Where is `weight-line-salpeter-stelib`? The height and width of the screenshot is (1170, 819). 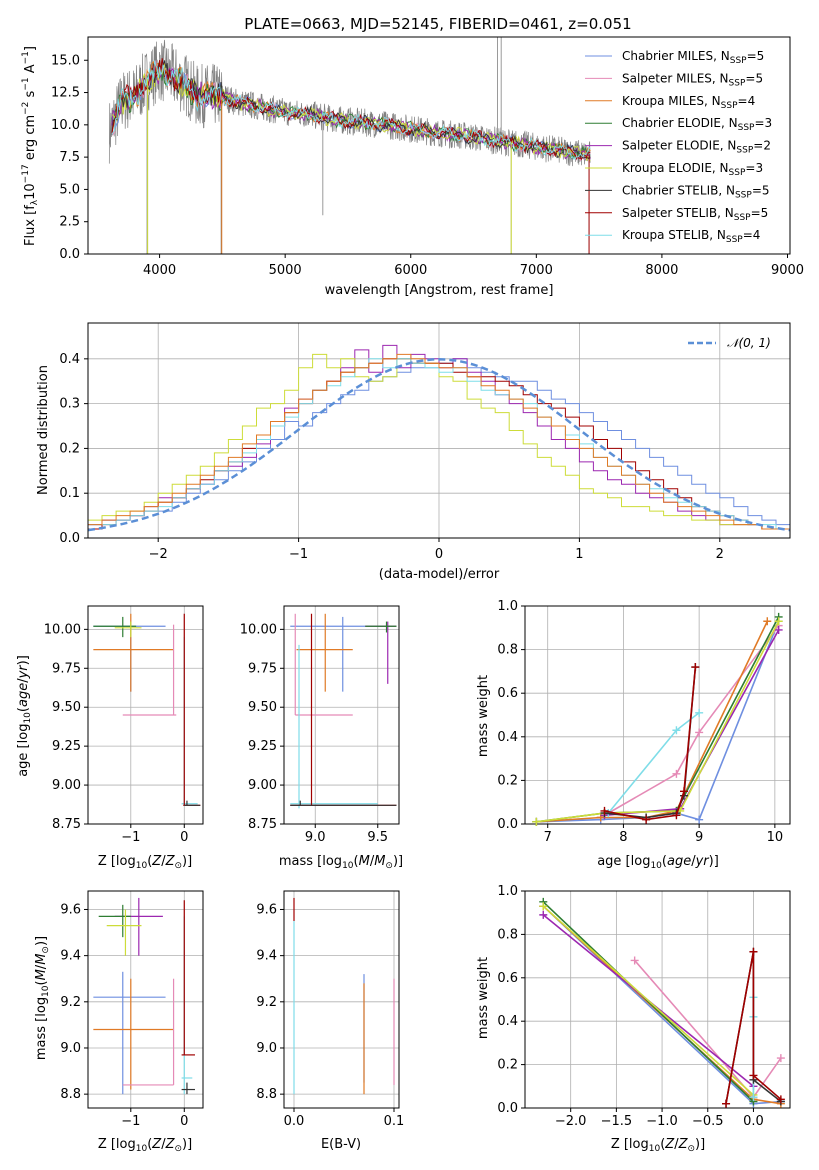
weight-line-salpeter-stelib is located at coordinates (650, 743).